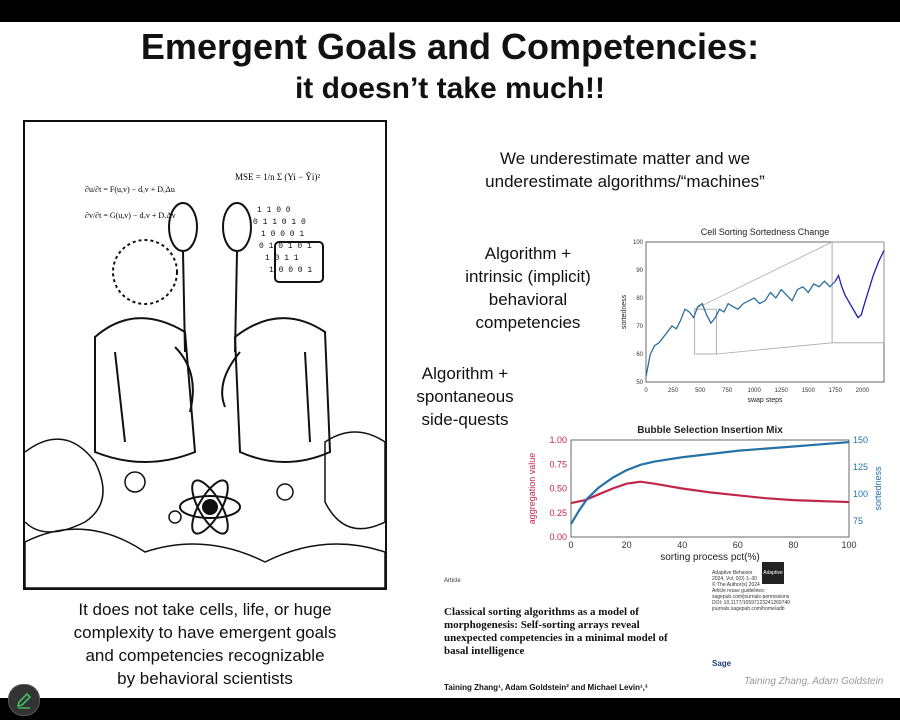  Describe the element at coordinates (146, 332) in the screenshot. I see `left-figure` at that location.